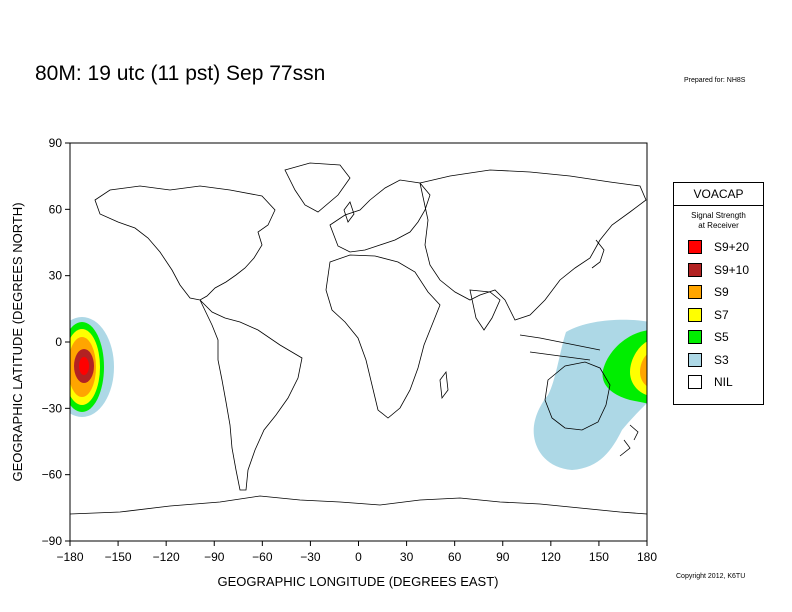 The height and width of the screenshot is (612, 792). What do you see at coordinates (599, 557) in the screenshot?
I see `x-tick-label: 150` at bounding box center [599, 557].